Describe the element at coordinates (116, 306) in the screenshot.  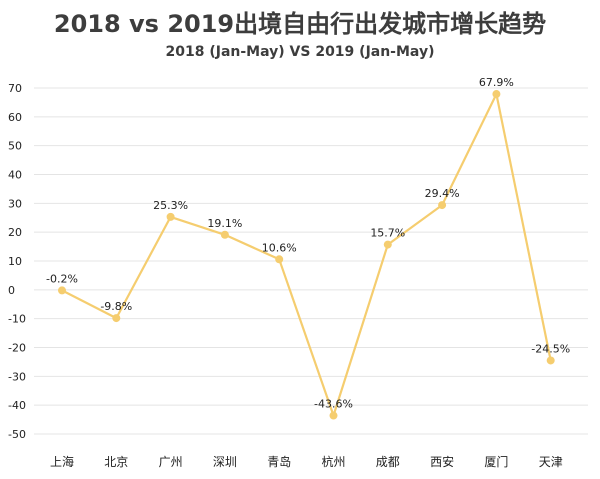
I see `data-label: -9.8%` at that location.